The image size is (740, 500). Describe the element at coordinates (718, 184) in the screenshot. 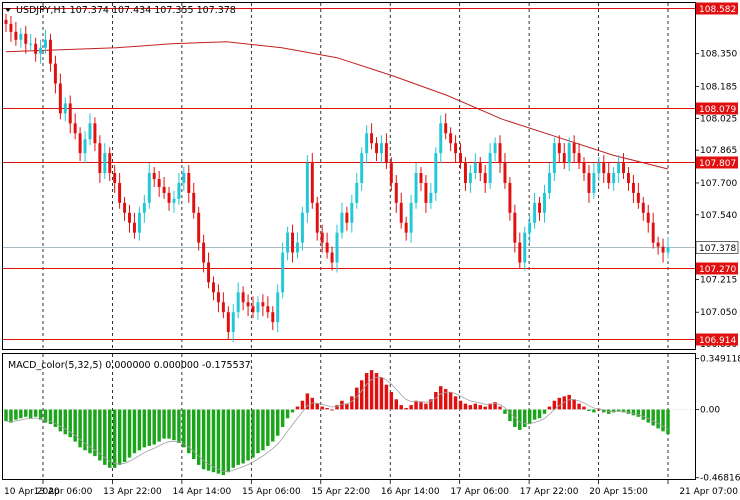

I see `price-tick-label-5: 107.700` at that location.